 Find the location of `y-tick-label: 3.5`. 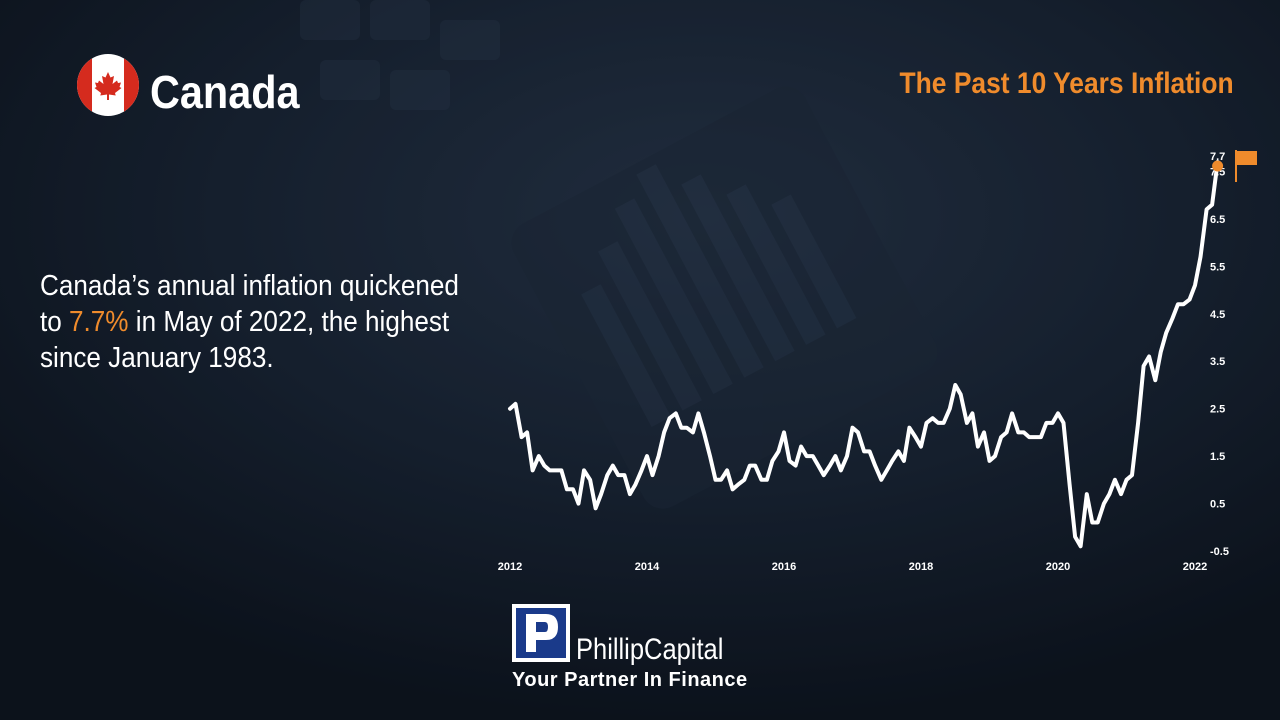

y-tick-label: 3.5 is located at coordinates (1217, 362).